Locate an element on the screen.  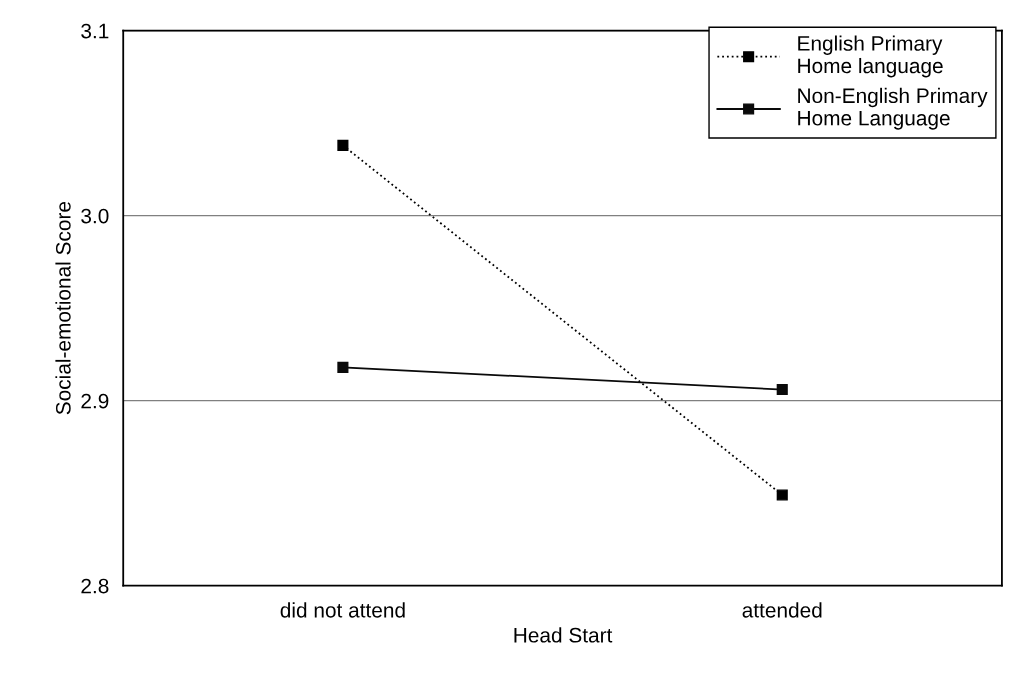
y-tick-label: 3.0 is located at coordinates (95, 216).